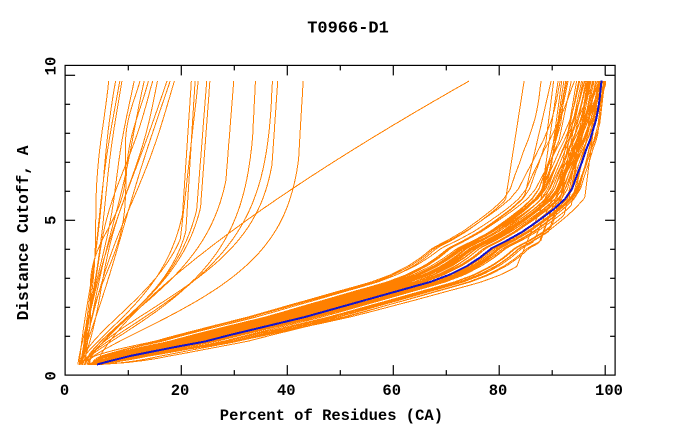  What do you see at coordinates (24, 232) in the screenshot?
I see `svg-text: Distance Cutoff, A` at bounding box center [24, 232].